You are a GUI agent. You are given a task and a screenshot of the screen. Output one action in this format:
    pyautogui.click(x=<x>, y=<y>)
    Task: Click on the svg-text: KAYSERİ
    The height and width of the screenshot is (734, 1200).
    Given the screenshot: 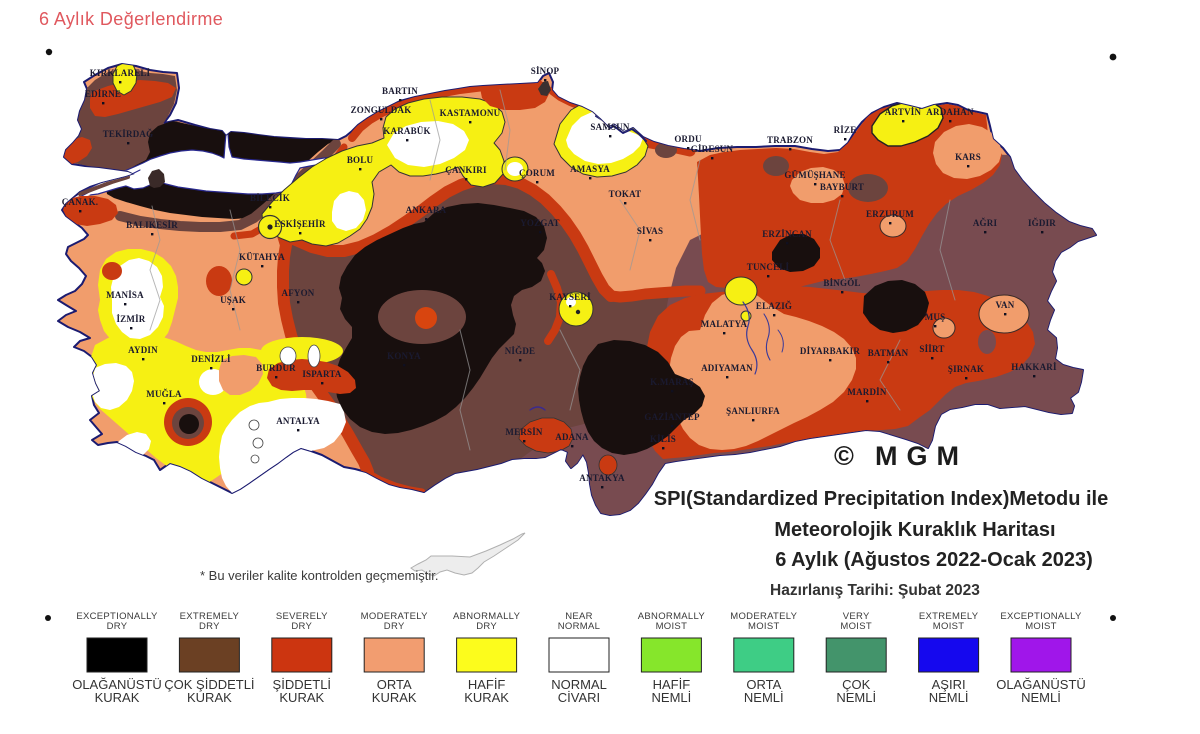 What is the action you would take?
    pyautogui.click(x=570, y=297)
    